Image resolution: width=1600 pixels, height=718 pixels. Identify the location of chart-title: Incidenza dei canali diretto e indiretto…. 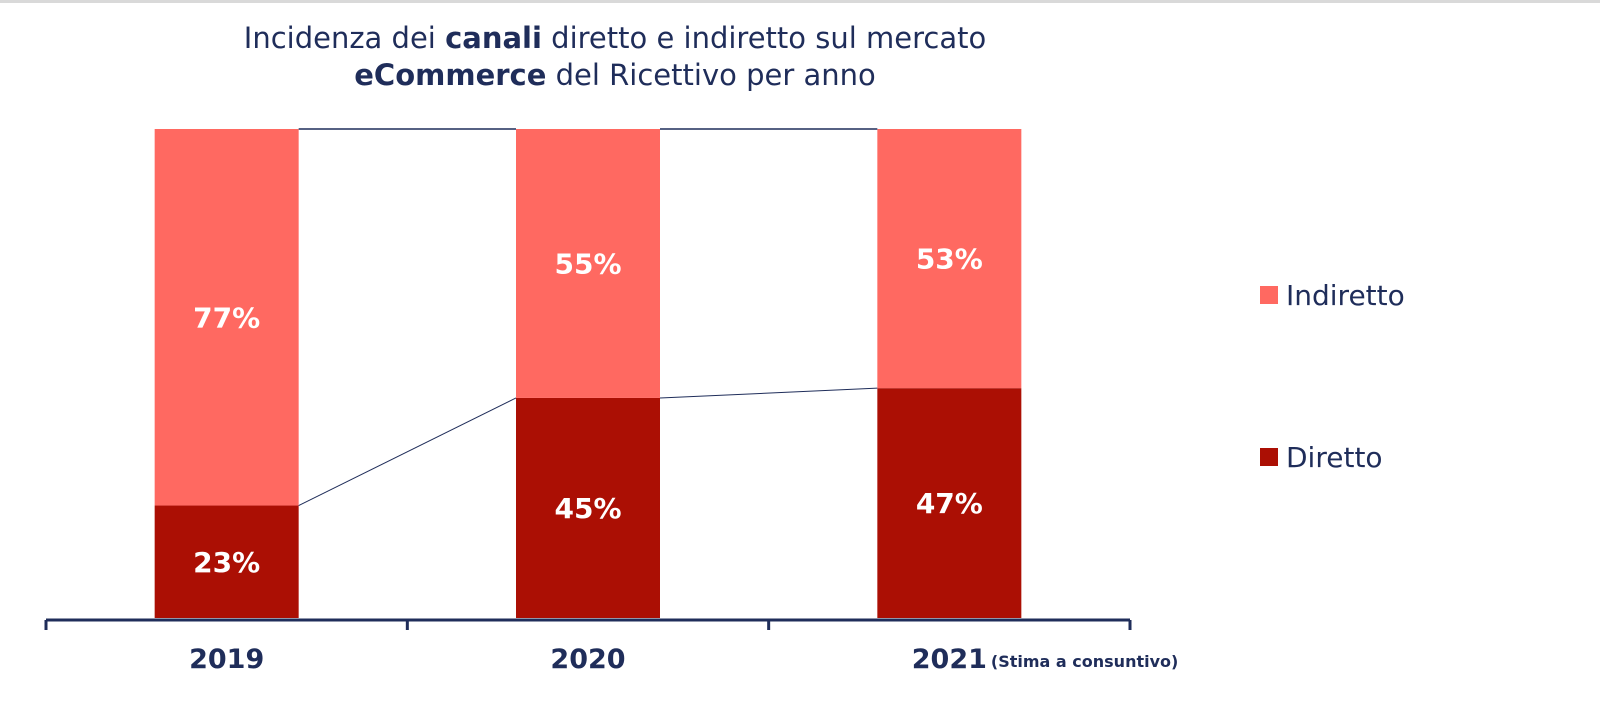
(615, 57).